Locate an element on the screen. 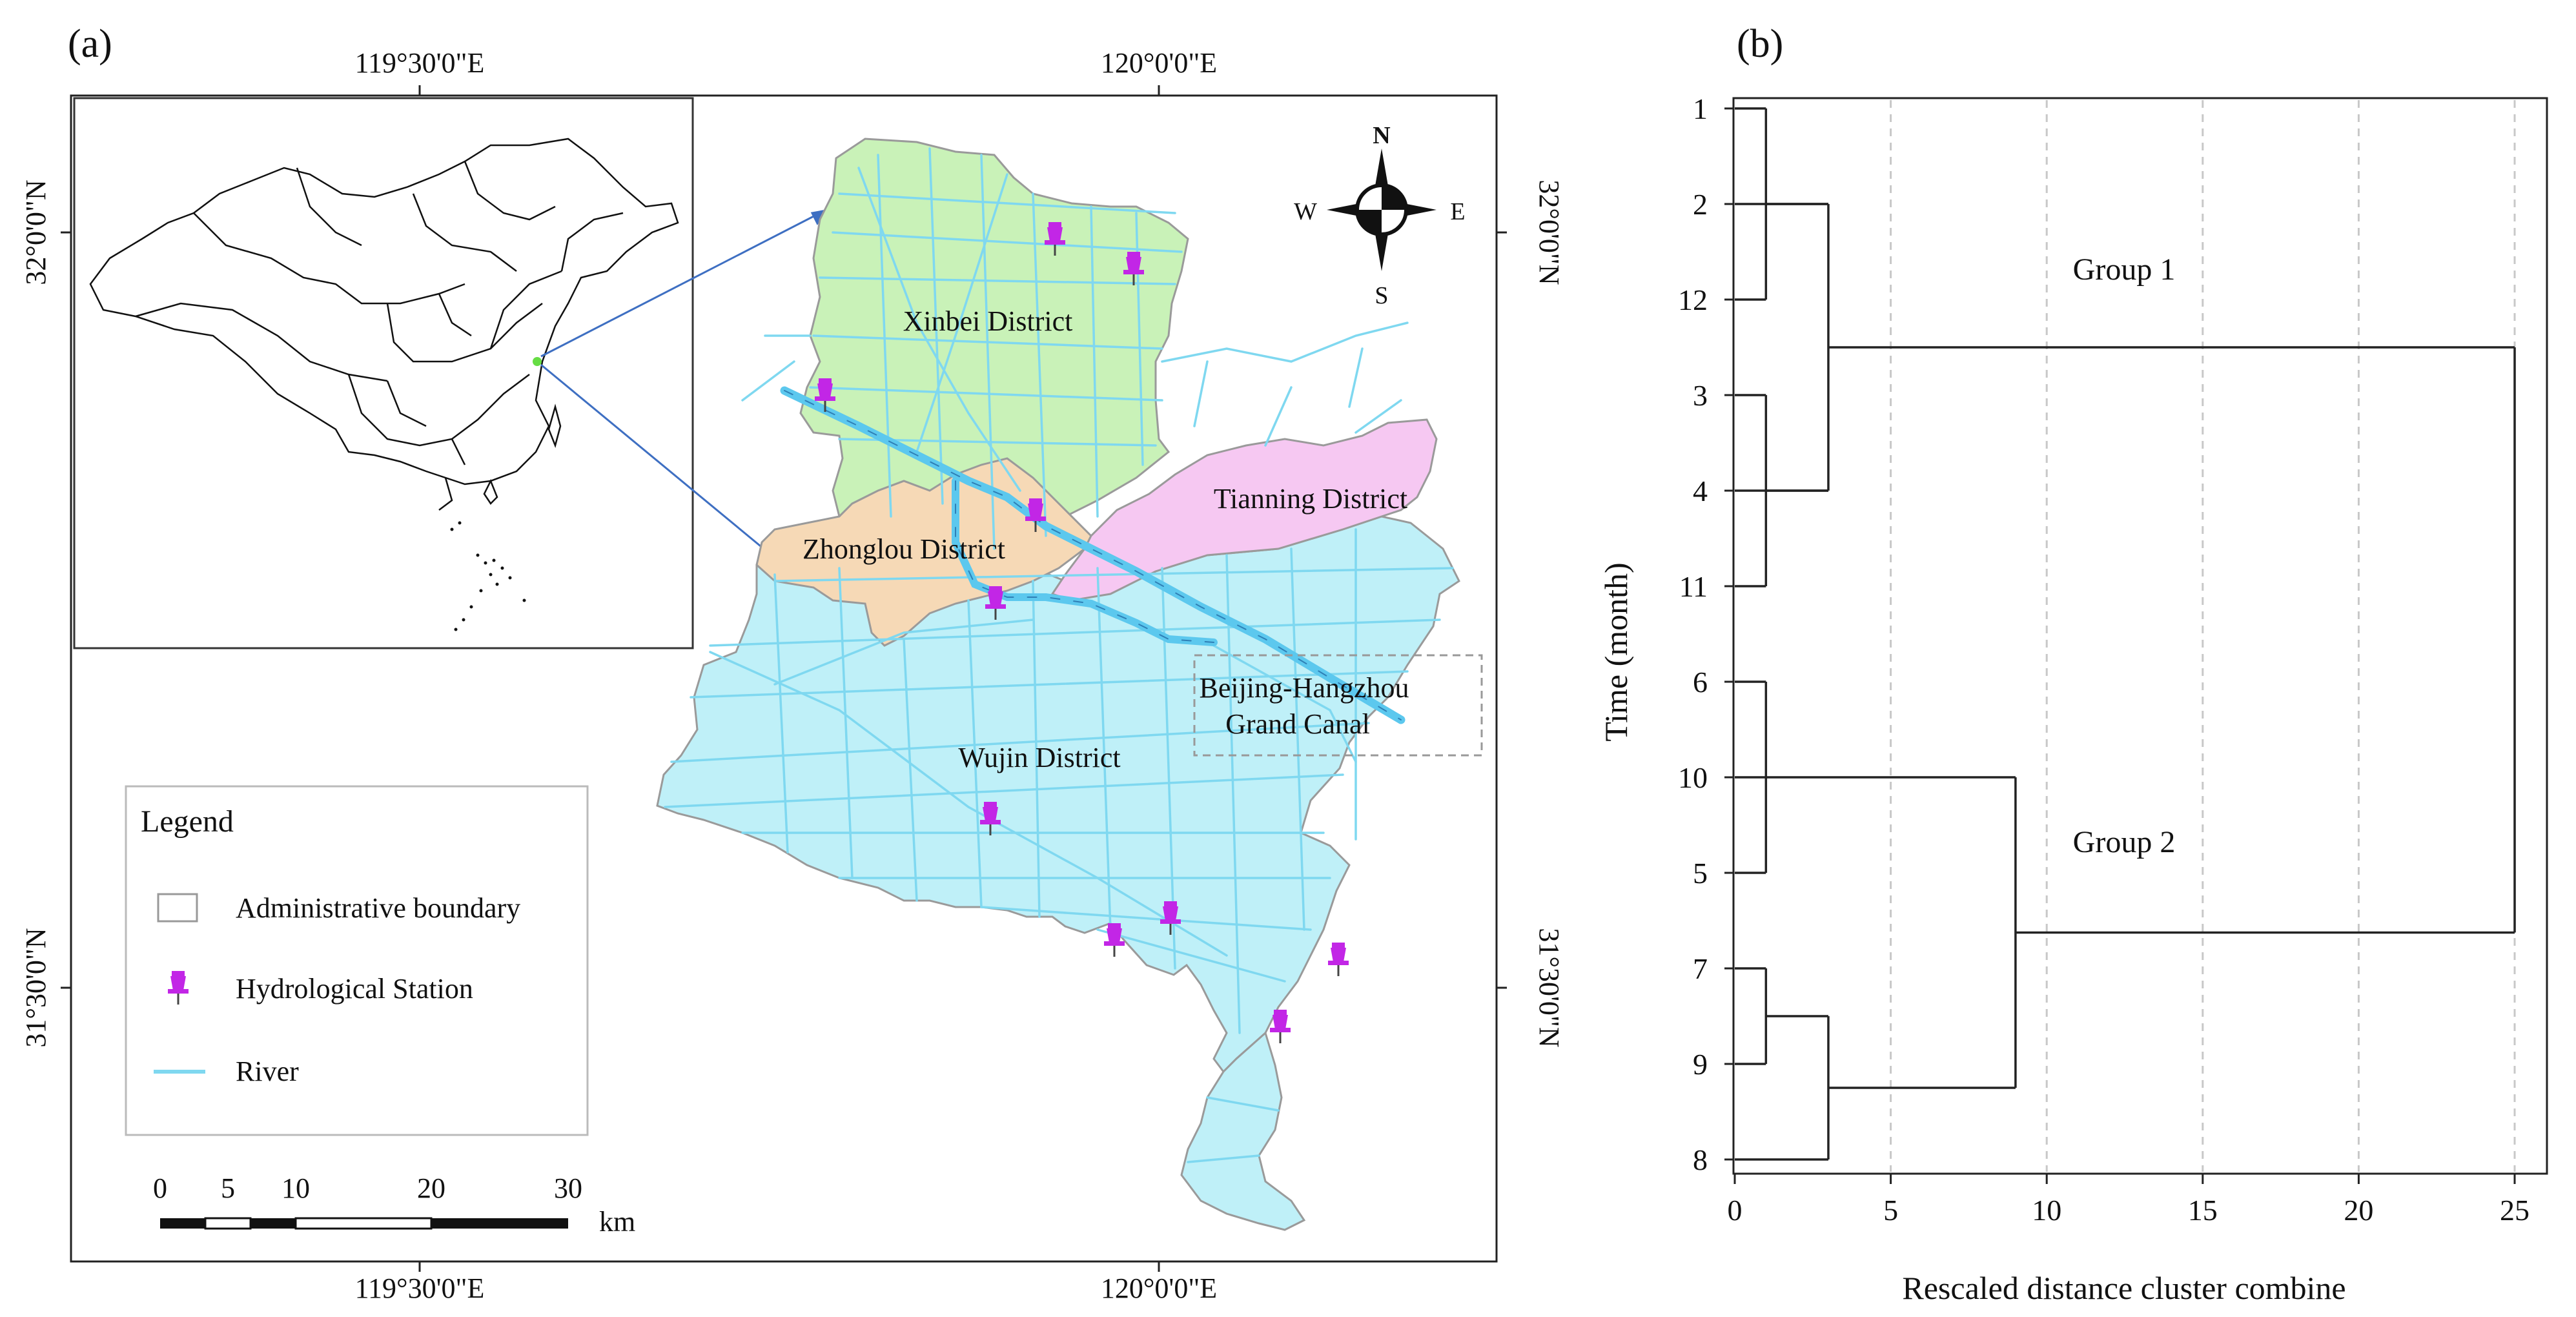  coord-right-top: 32°0'0"N is located at coordinates (1549, 232).